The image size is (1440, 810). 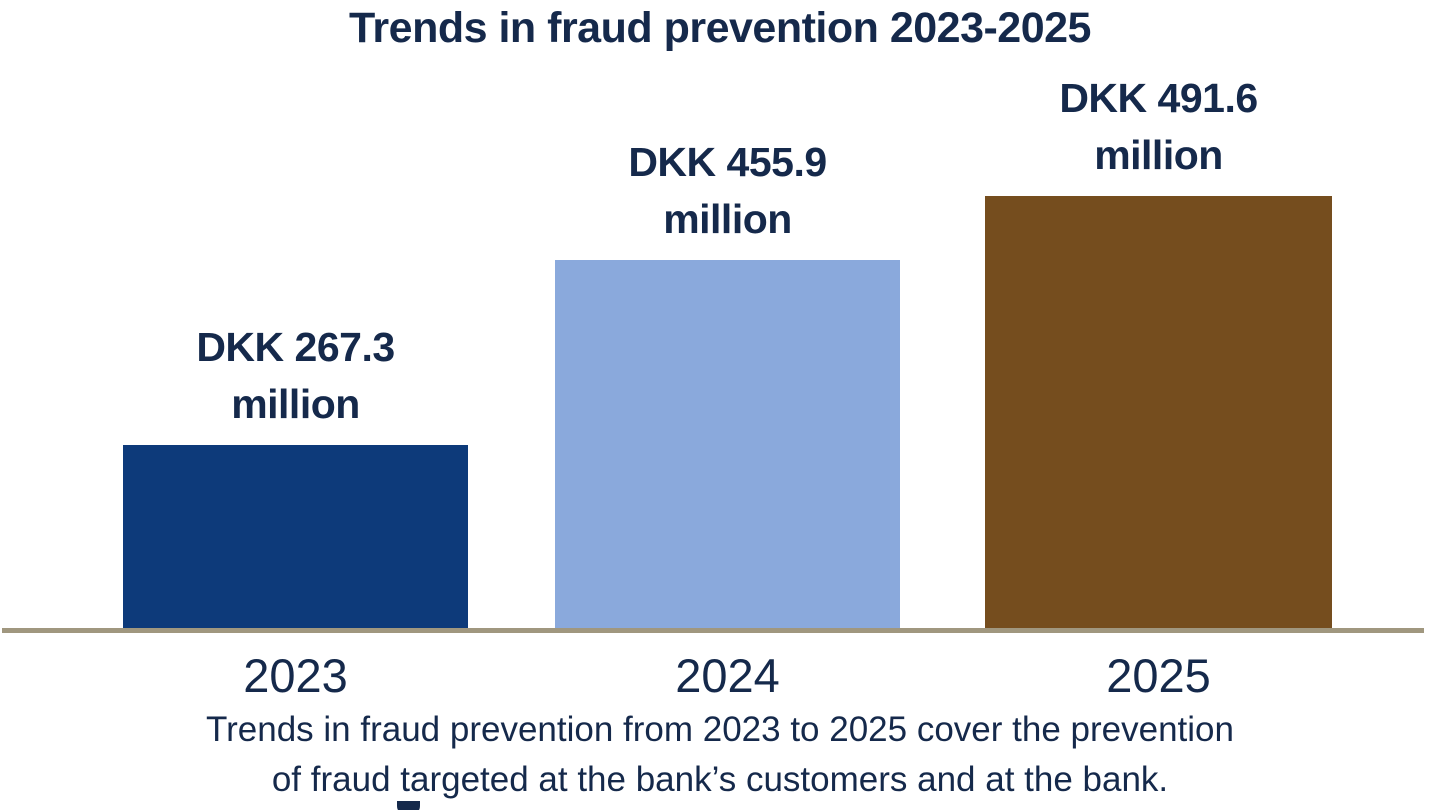 I want to click on data-label-2023: DKK 267.3 million, so click(x=295, y=376).